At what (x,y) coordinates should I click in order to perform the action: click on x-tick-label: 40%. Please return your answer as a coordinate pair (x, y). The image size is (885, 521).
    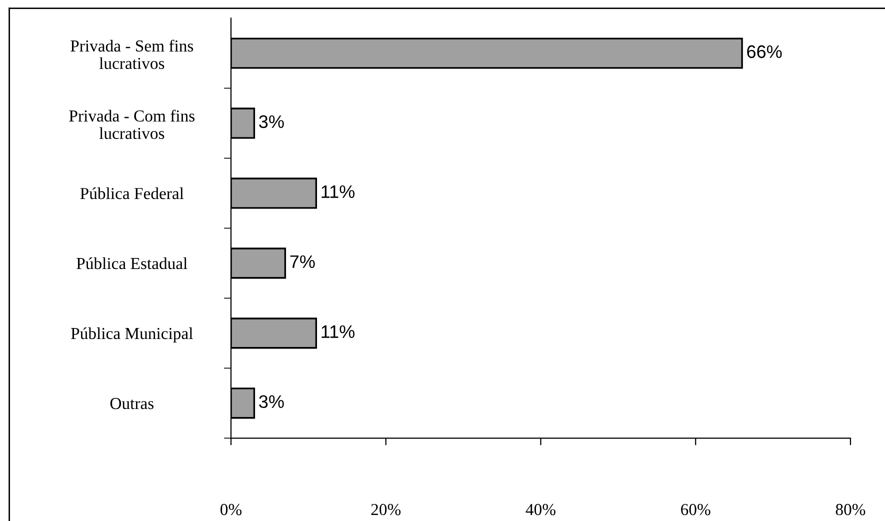
    Looking at the image, I should click on (541, 510).